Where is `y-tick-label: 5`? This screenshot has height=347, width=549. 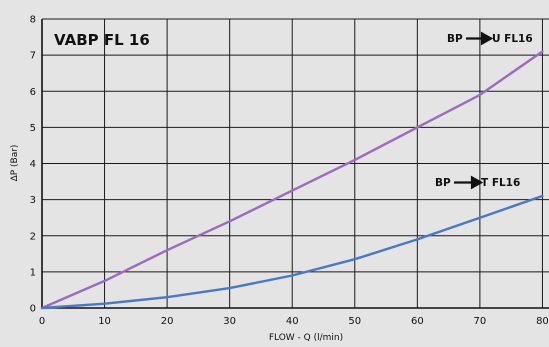 y-tick-label: 5 is located at coordinates (33, 128).